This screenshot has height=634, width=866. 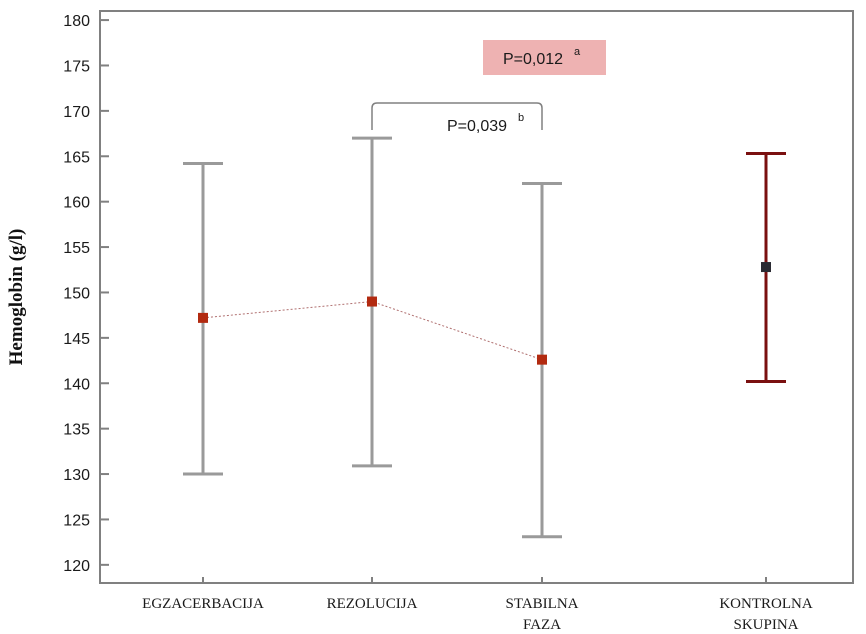 I want to click on y-tick-label-160: 160, so click(x=76, y=203).